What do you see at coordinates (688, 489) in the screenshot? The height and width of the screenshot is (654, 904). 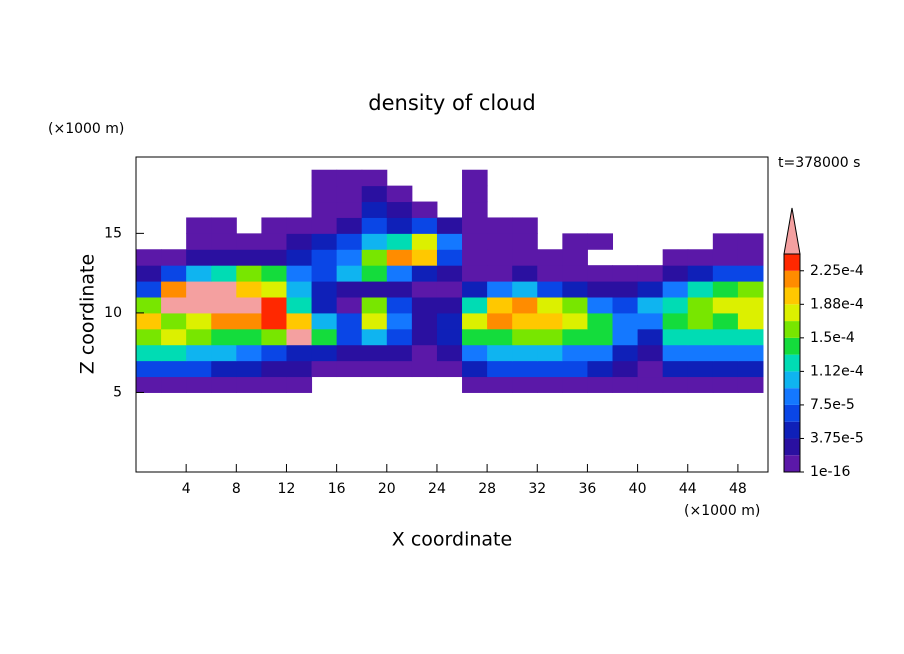 I see `x-tick-label: 44` at bounding box center [688, 489].